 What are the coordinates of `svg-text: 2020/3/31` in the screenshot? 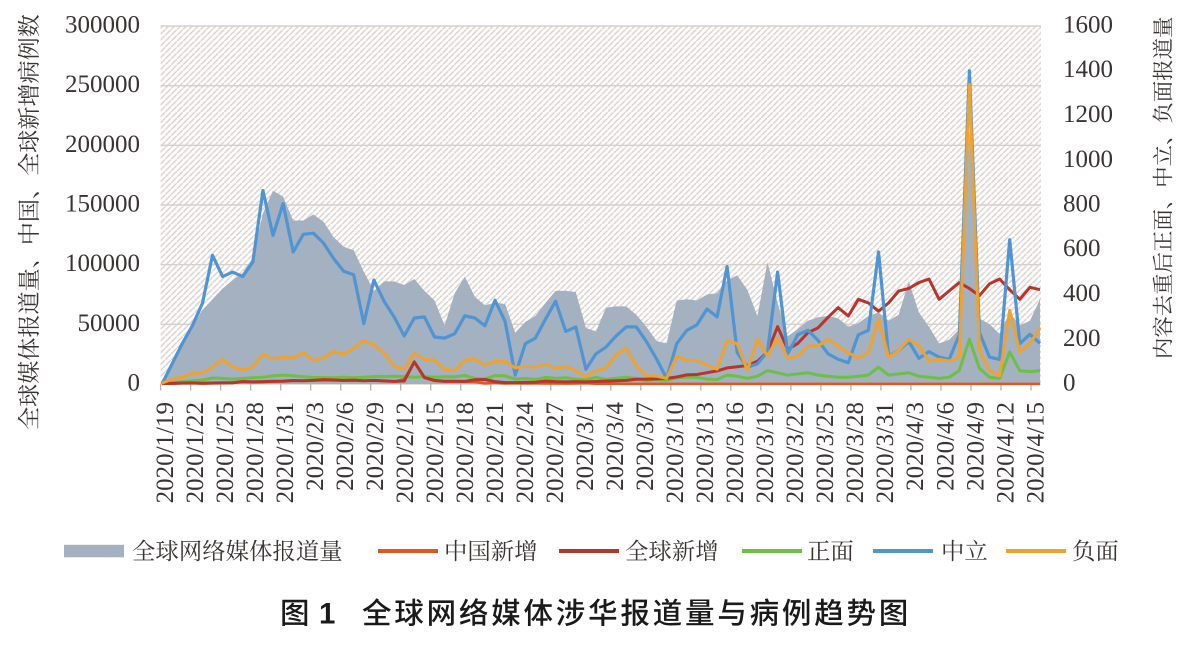 It's located at (885, 452).